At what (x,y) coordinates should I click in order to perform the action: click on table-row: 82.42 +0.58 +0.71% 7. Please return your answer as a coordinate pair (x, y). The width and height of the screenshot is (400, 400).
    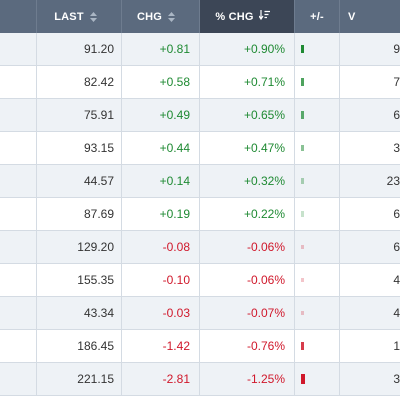
    Looking at the image, I should click on (200, 82).